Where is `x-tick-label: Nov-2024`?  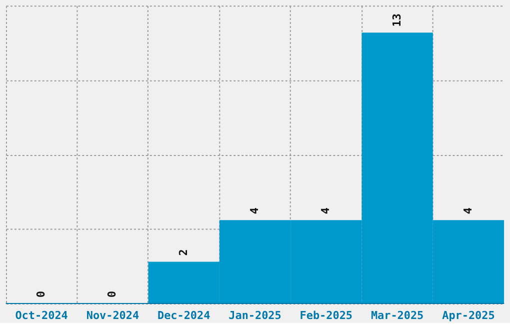 x-tick-label: Nov-2024 is located at coordinates (113, 315).